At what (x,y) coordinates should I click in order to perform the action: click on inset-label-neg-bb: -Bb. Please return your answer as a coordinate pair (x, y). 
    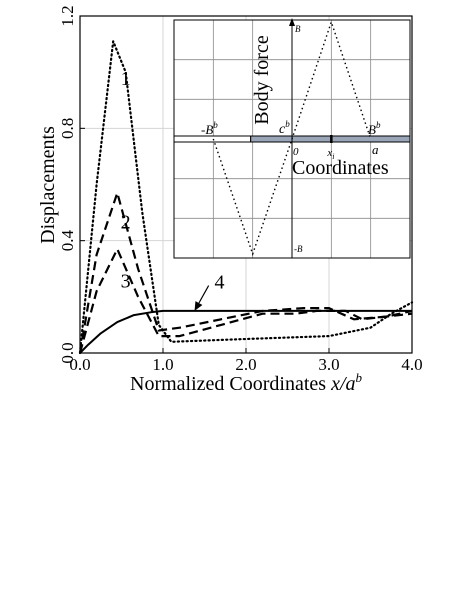
    Looking at the image, I should click on (209, 128).